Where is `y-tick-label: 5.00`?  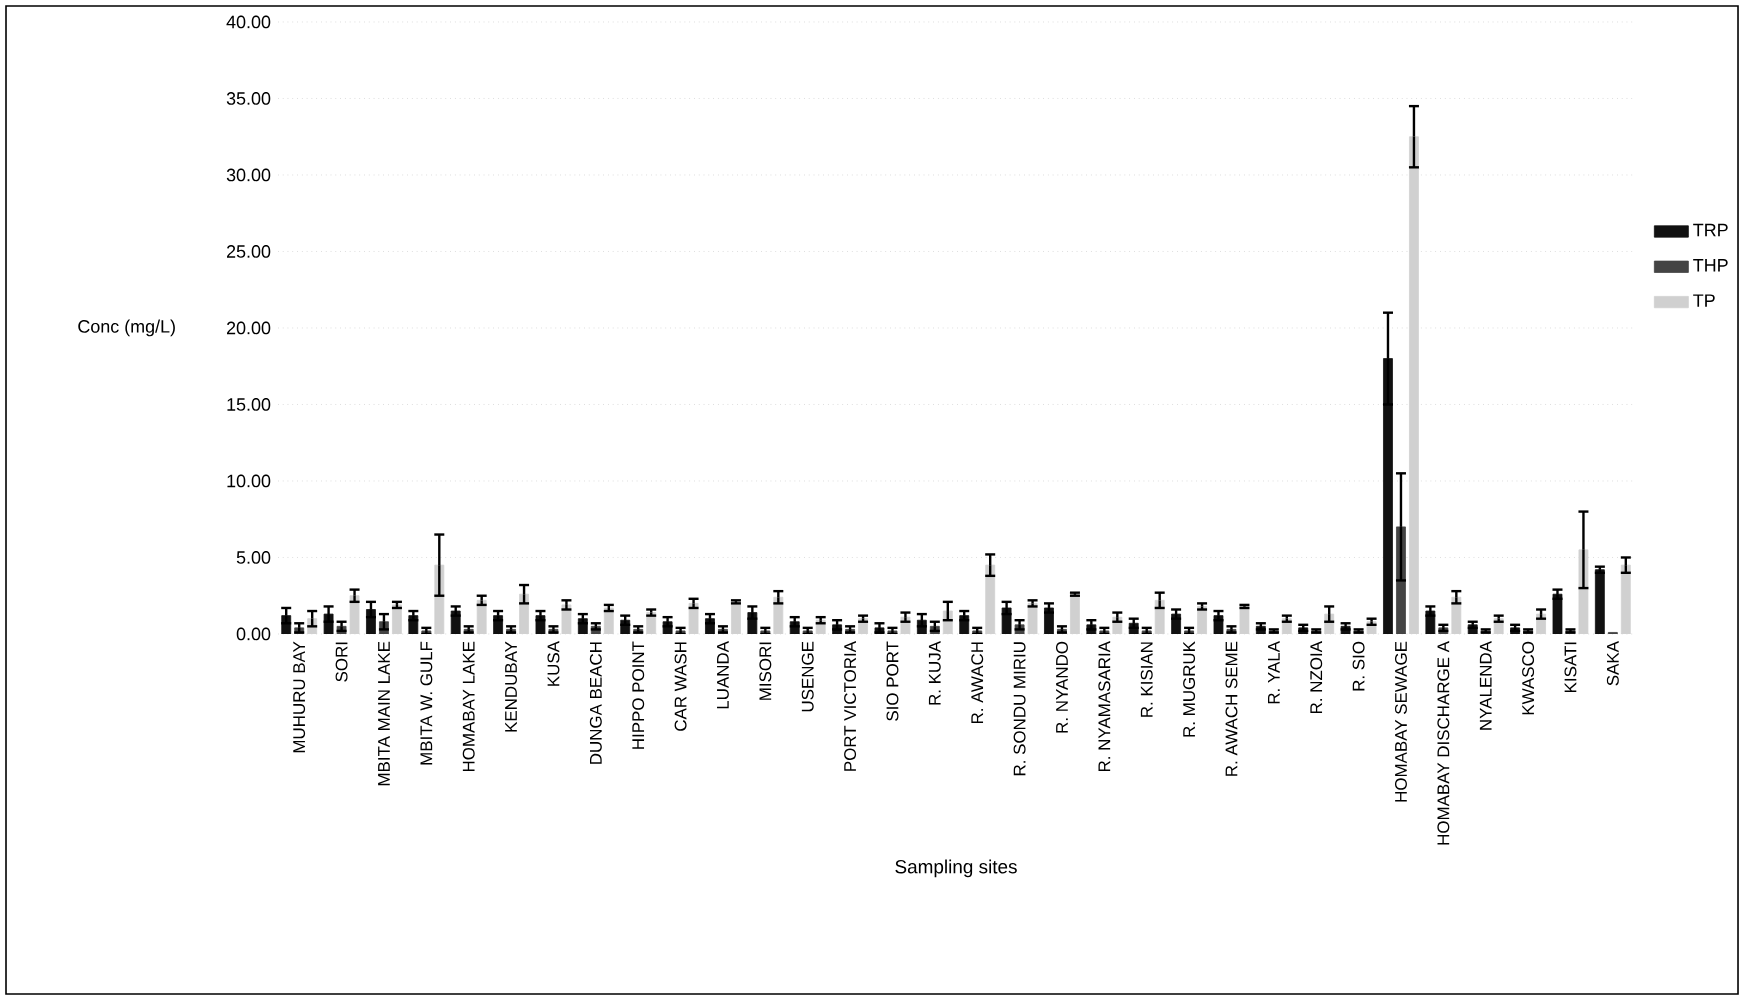 y-tick-label: 5.00 is located at coordinates (253, 557).